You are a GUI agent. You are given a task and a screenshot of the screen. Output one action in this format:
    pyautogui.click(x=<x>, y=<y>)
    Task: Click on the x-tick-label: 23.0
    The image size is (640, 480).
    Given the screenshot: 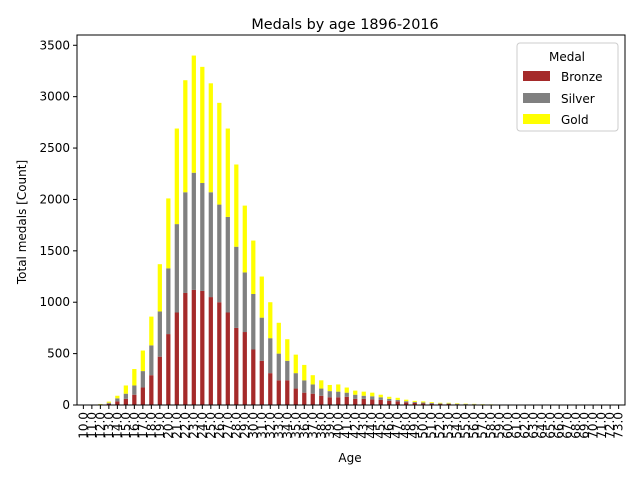 What is the action you would take?
    pyautogui.click(x=194, y=425)
    